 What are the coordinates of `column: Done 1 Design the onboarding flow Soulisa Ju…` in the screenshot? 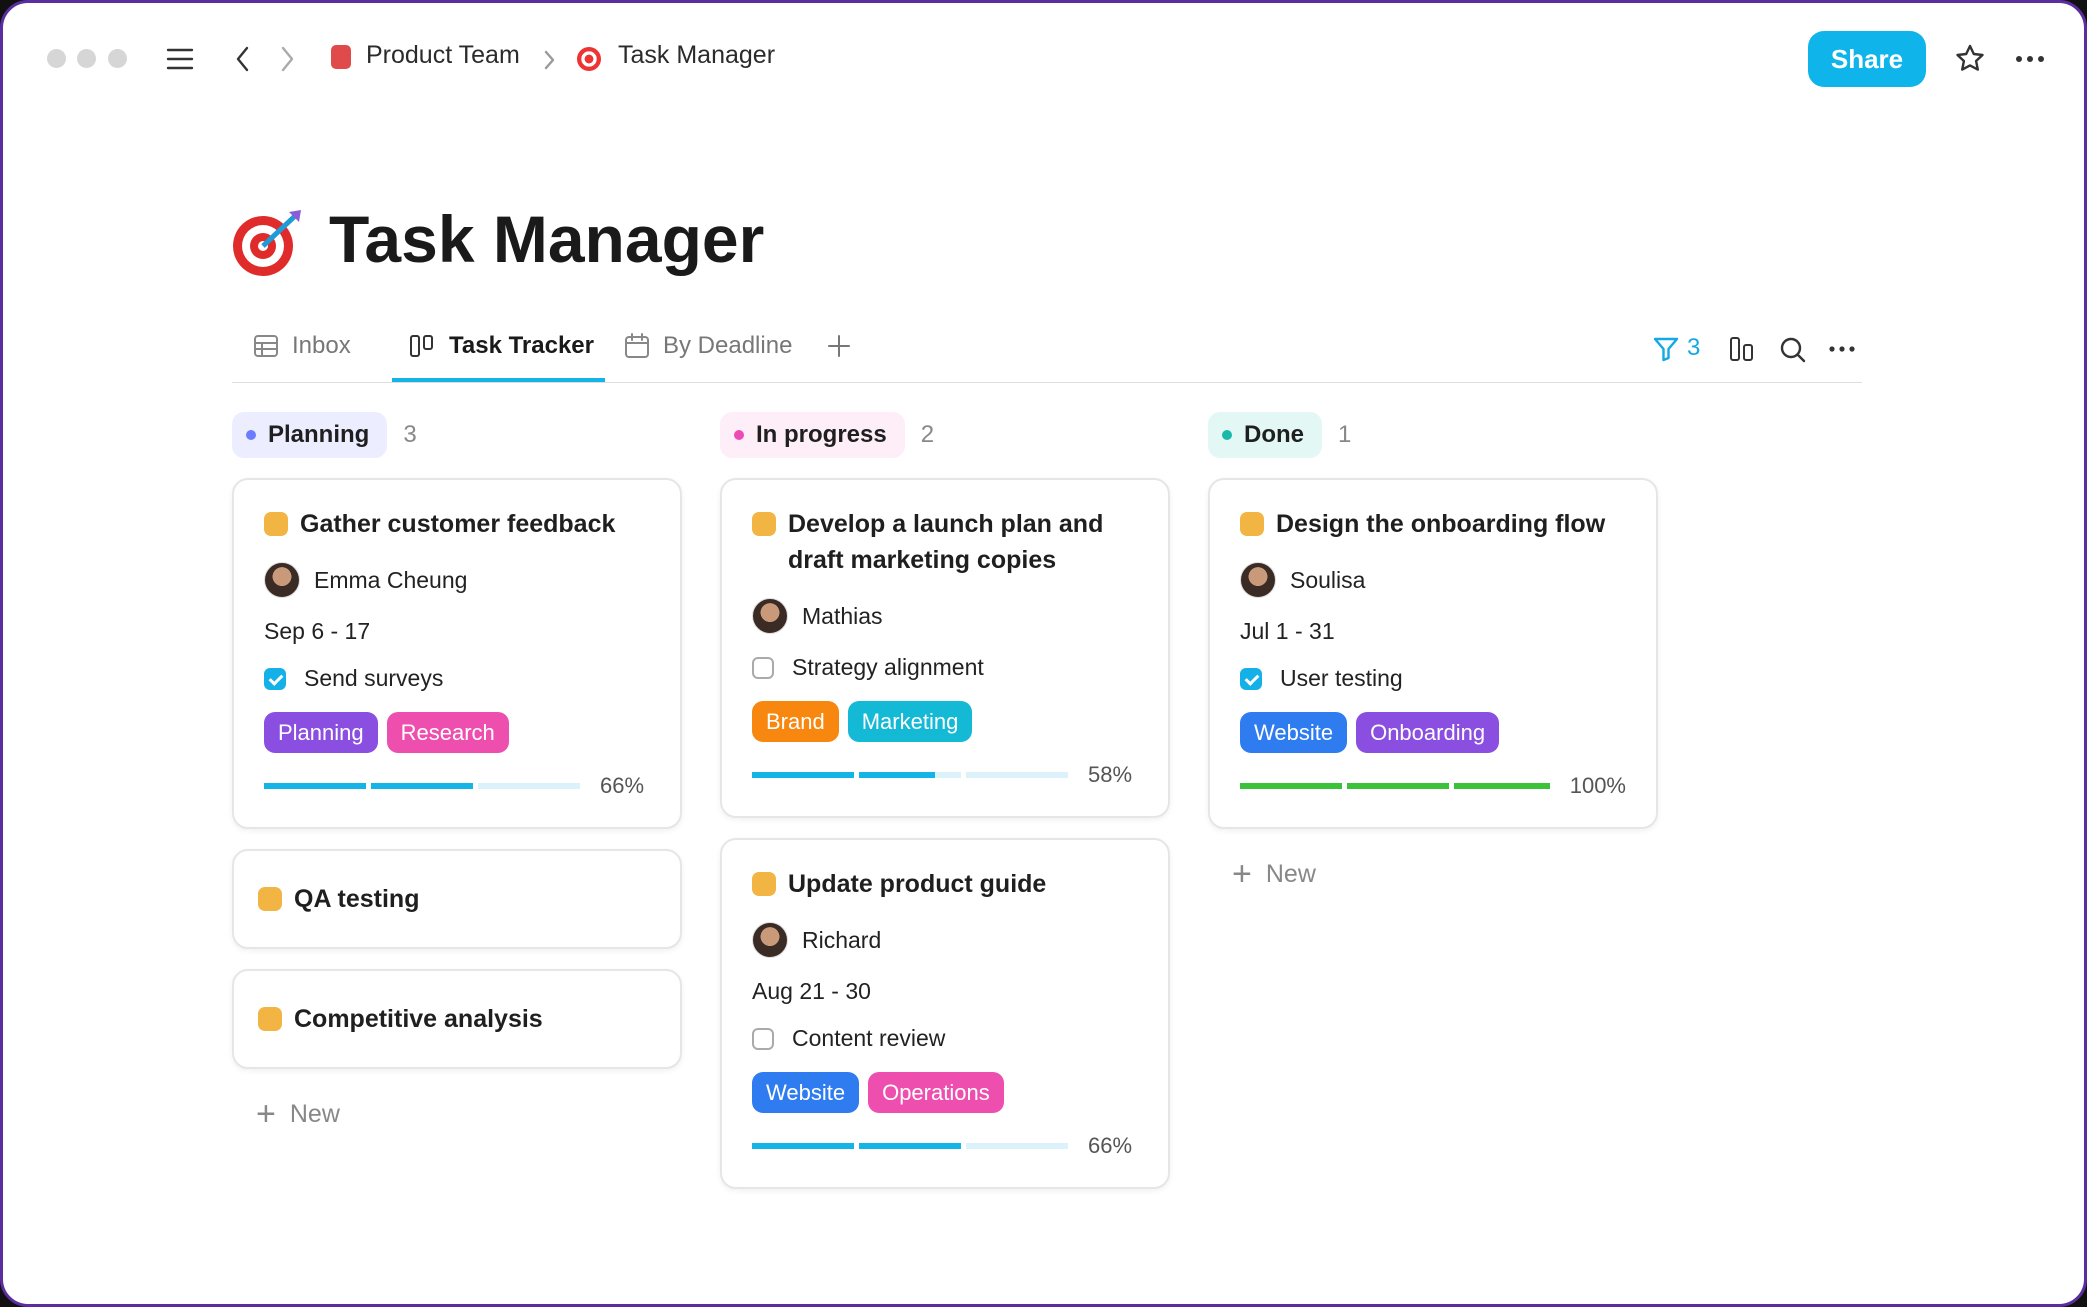 It's located at (1433, 653).